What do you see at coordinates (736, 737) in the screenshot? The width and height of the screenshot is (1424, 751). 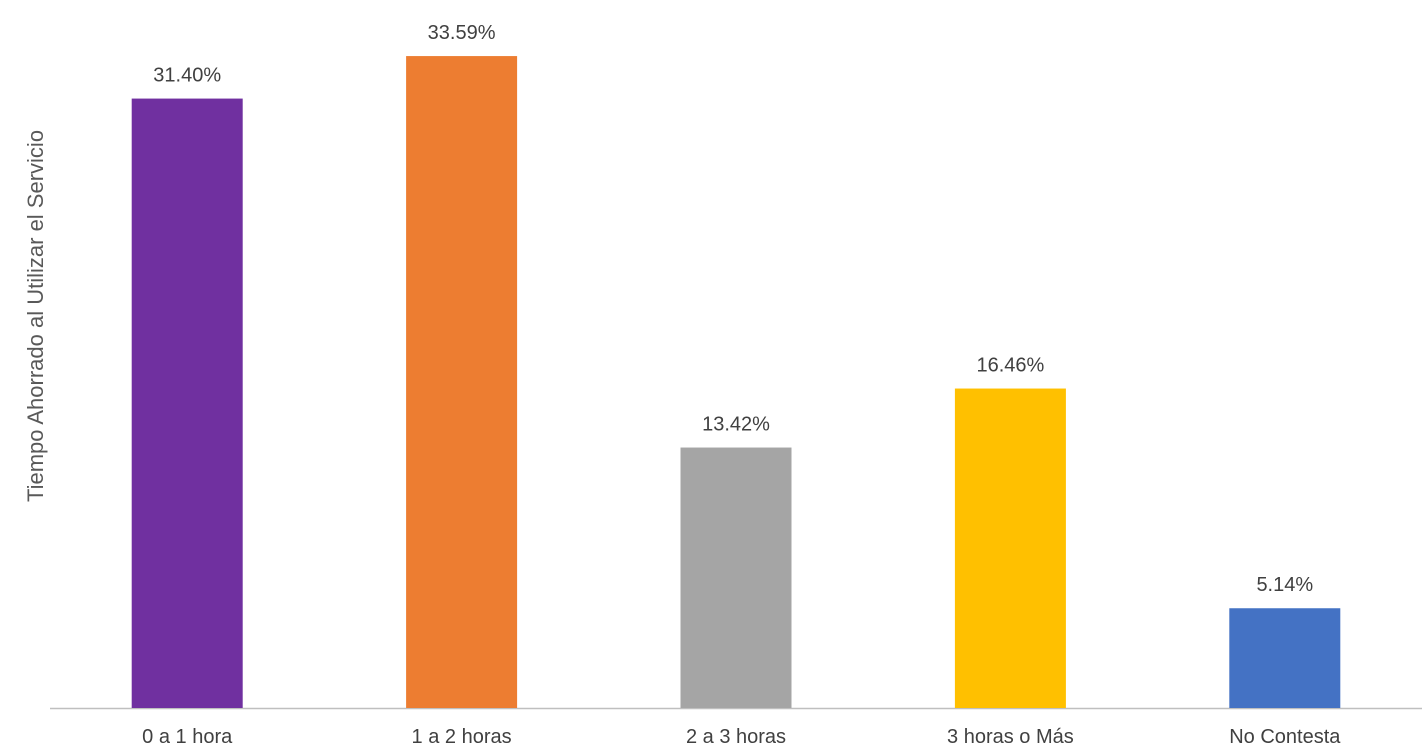 I see `category-tick-label: 2 a 3 horas` at bounding box center [736, 737].